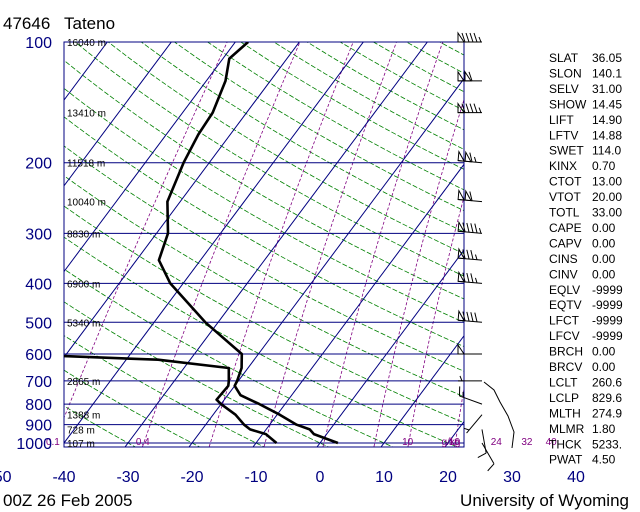 The width and height of the screenshot is (640, 512). What do you see at coordinates (301, 442) in the screenshot?
I see `mixing-ratio-labels: 0.1 0.4 10 16 24 32 40 g/kg` at bounding box center [301, 442].